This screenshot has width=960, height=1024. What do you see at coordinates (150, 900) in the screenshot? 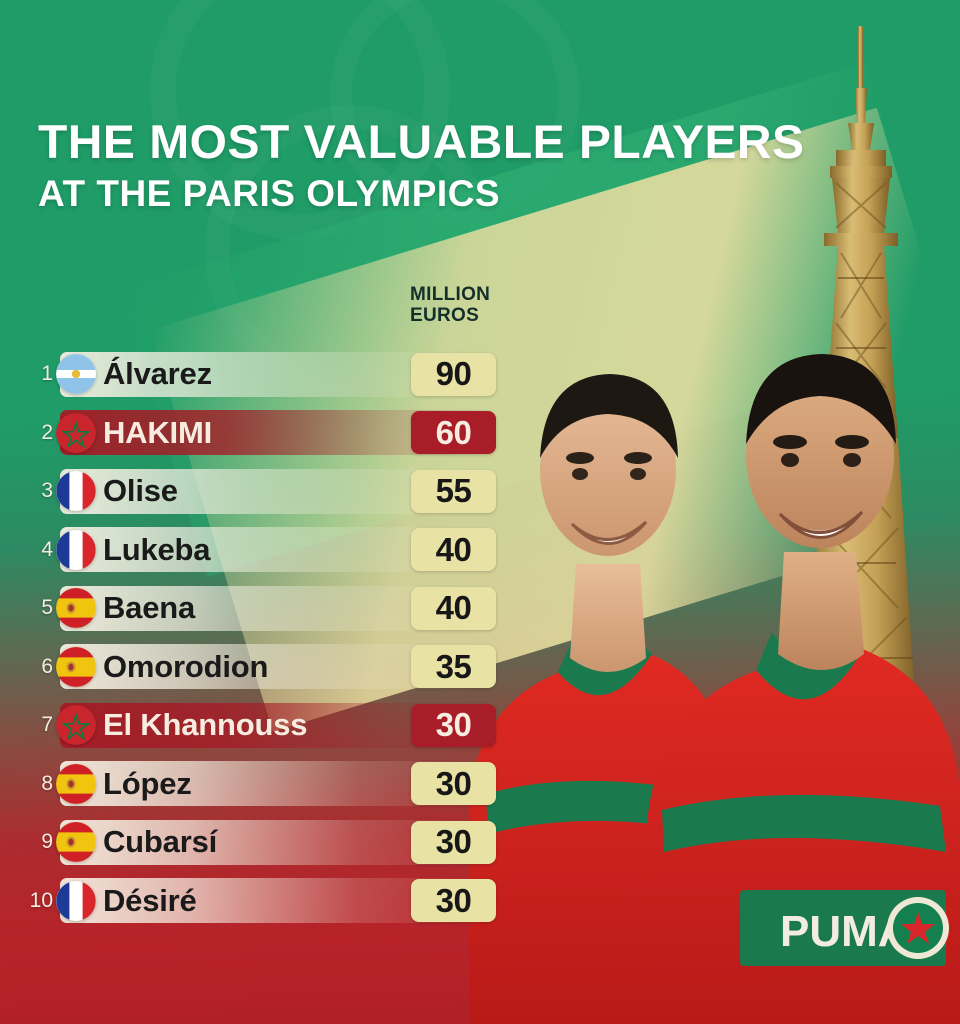
I see `player-name: Désiré` at bounding box center [150, 900].